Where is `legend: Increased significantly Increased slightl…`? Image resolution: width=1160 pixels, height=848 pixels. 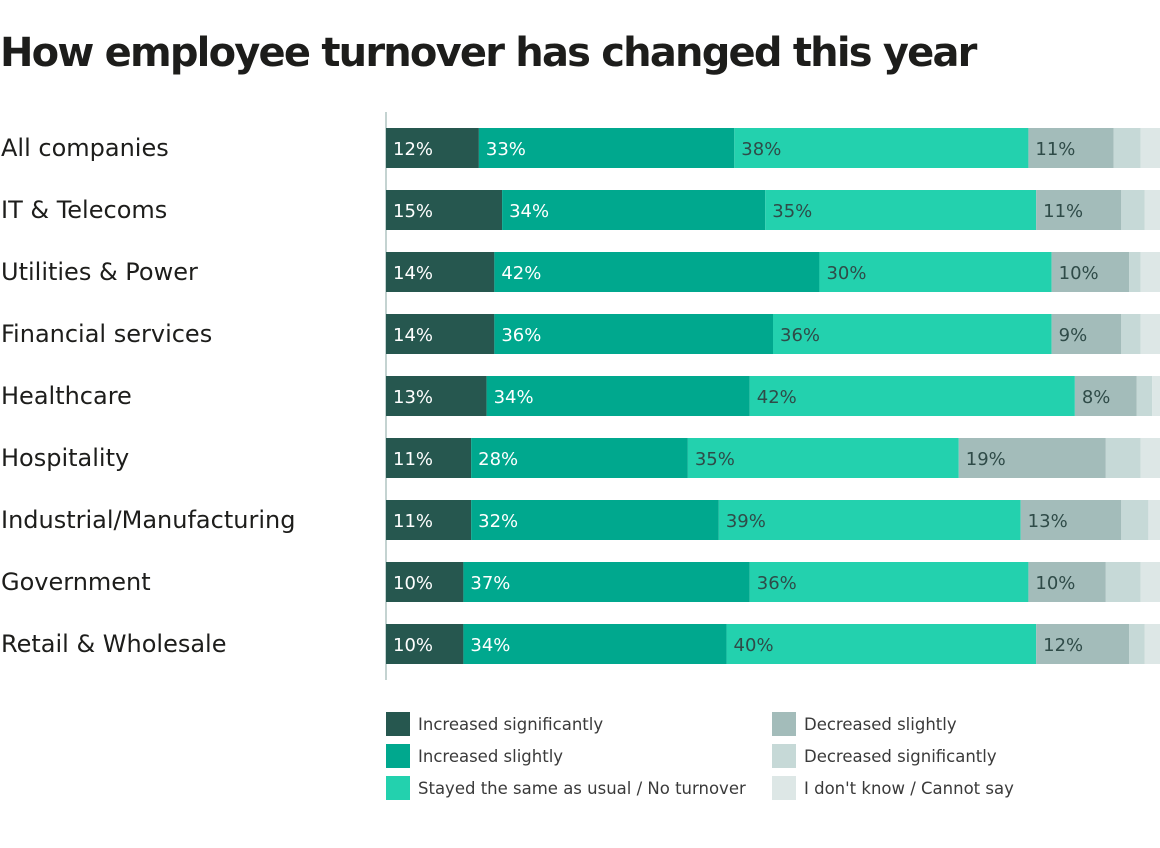 legend: Increased significantly Increased slightl… is located at coordinates (736, 762).